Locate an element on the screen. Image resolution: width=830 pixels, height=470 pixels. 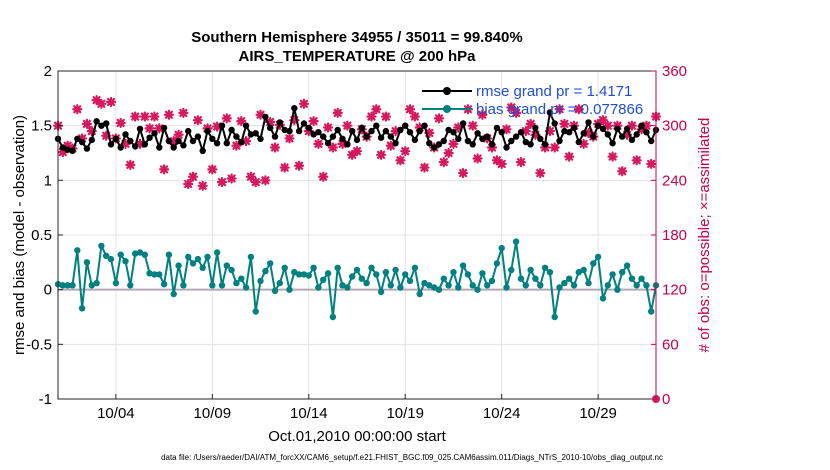
chart-subtitle: AIRS_TEMPERATURE @ 200 hPa is located at coordinates (358, 56).